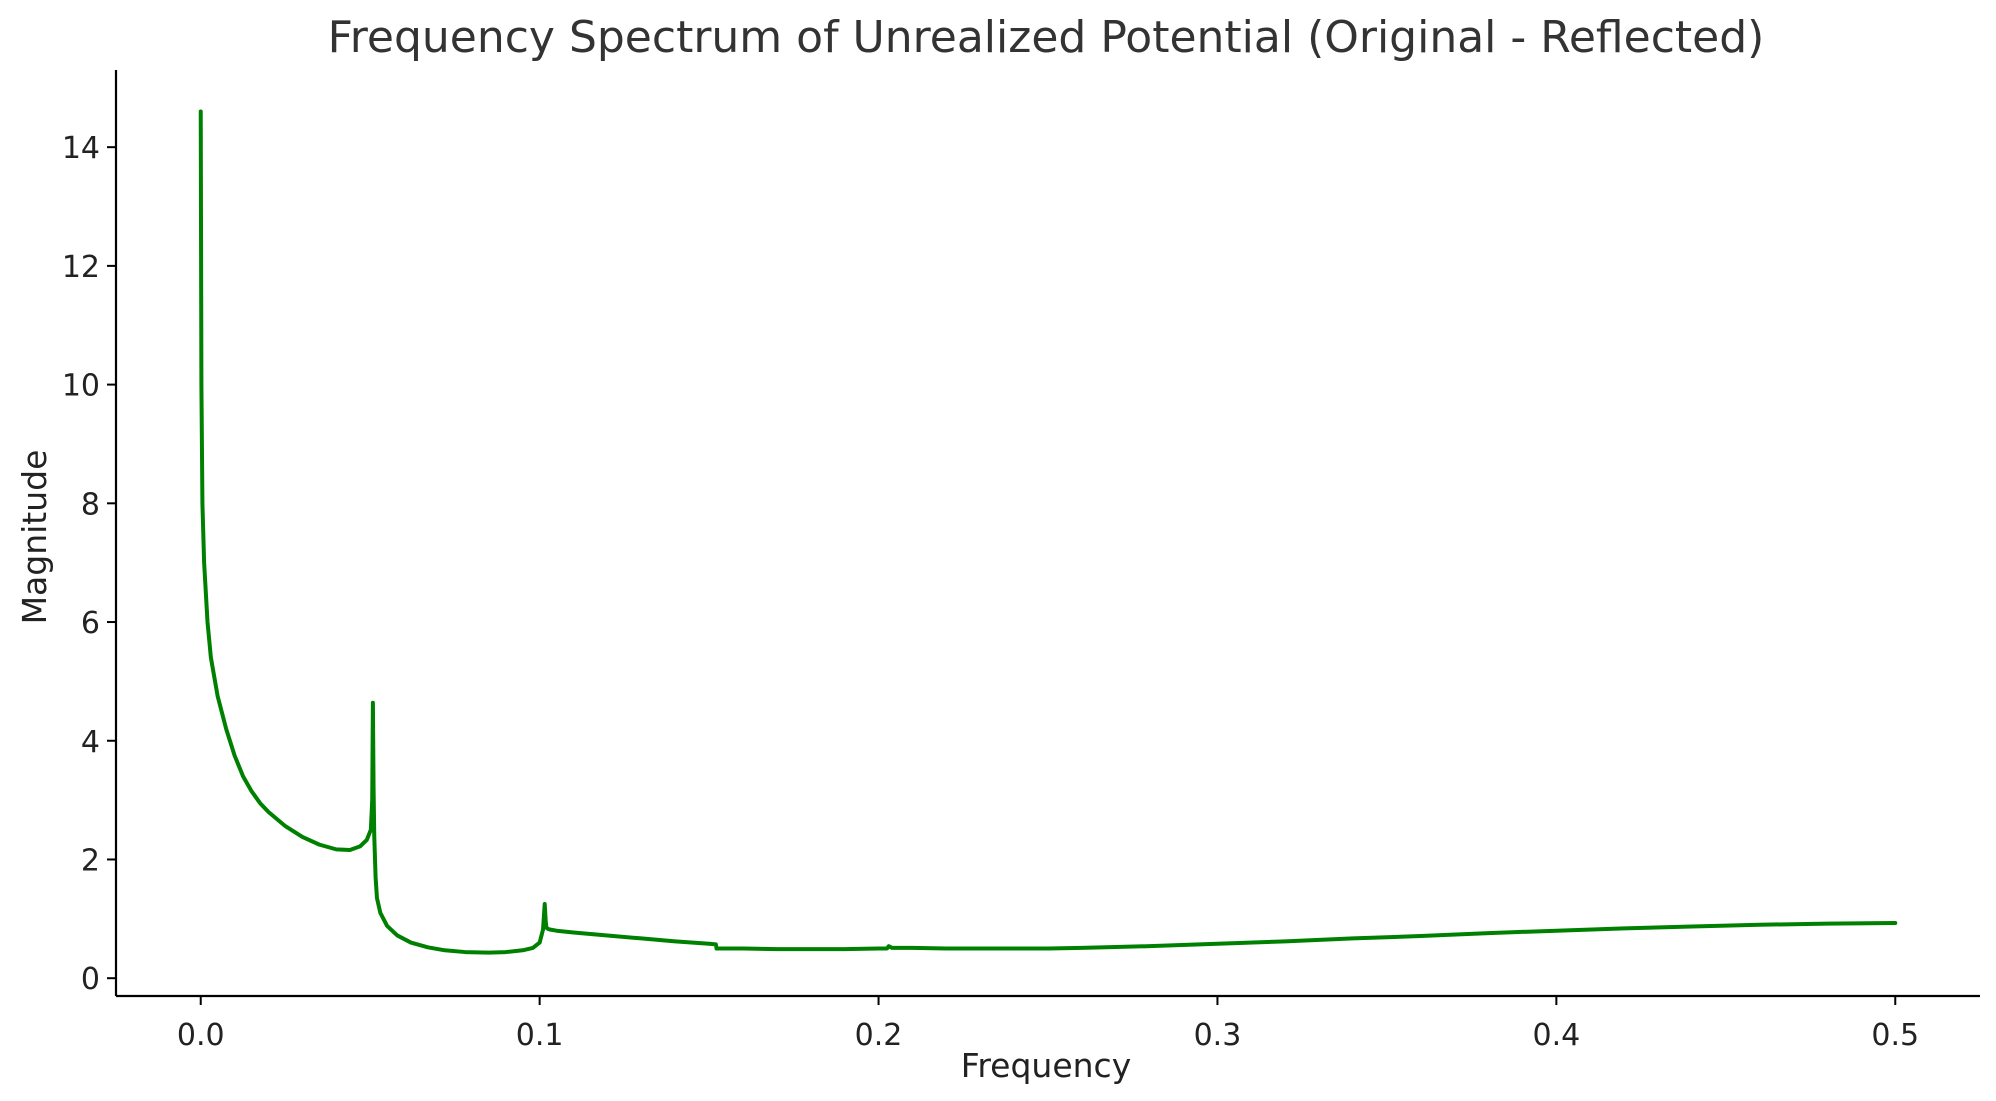 This screenshot has width=1996, height=1101. What do you see at coordinates (89, 564) in the screenshot?
I see `y-axis-ticks: 0 2 4 6 8 10 12 14` at bounding box center [89, 564].